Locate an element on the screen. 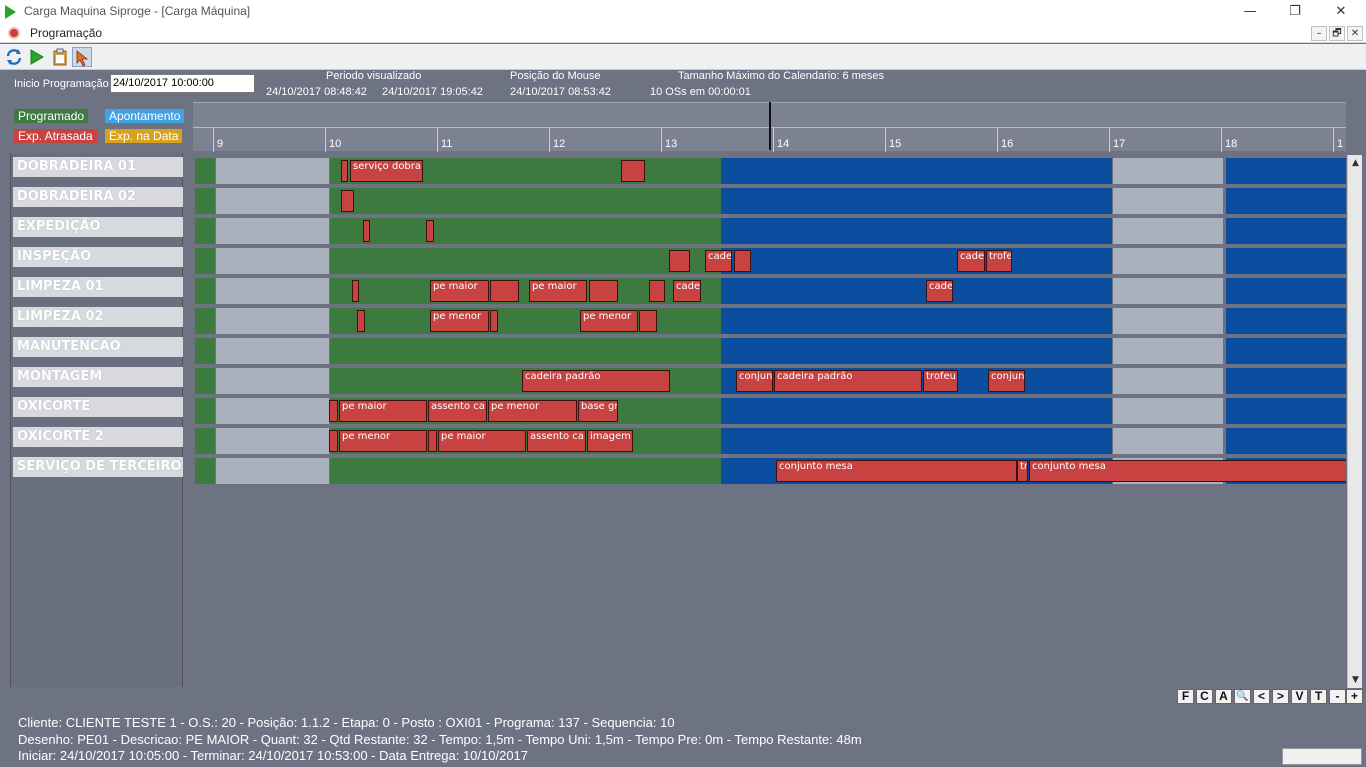 This screenshot has height=767, width=1366. resource-label: LIMPEZA 01 is located at coordinates (98, 287).